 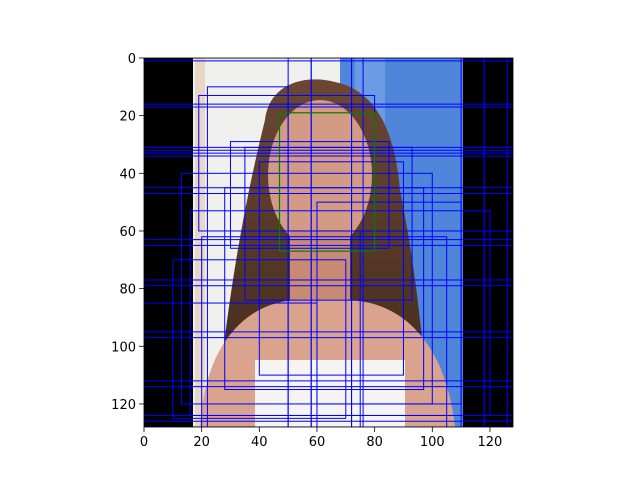 I want to click on y-tick-label: 0, so click(x=132, y=59).